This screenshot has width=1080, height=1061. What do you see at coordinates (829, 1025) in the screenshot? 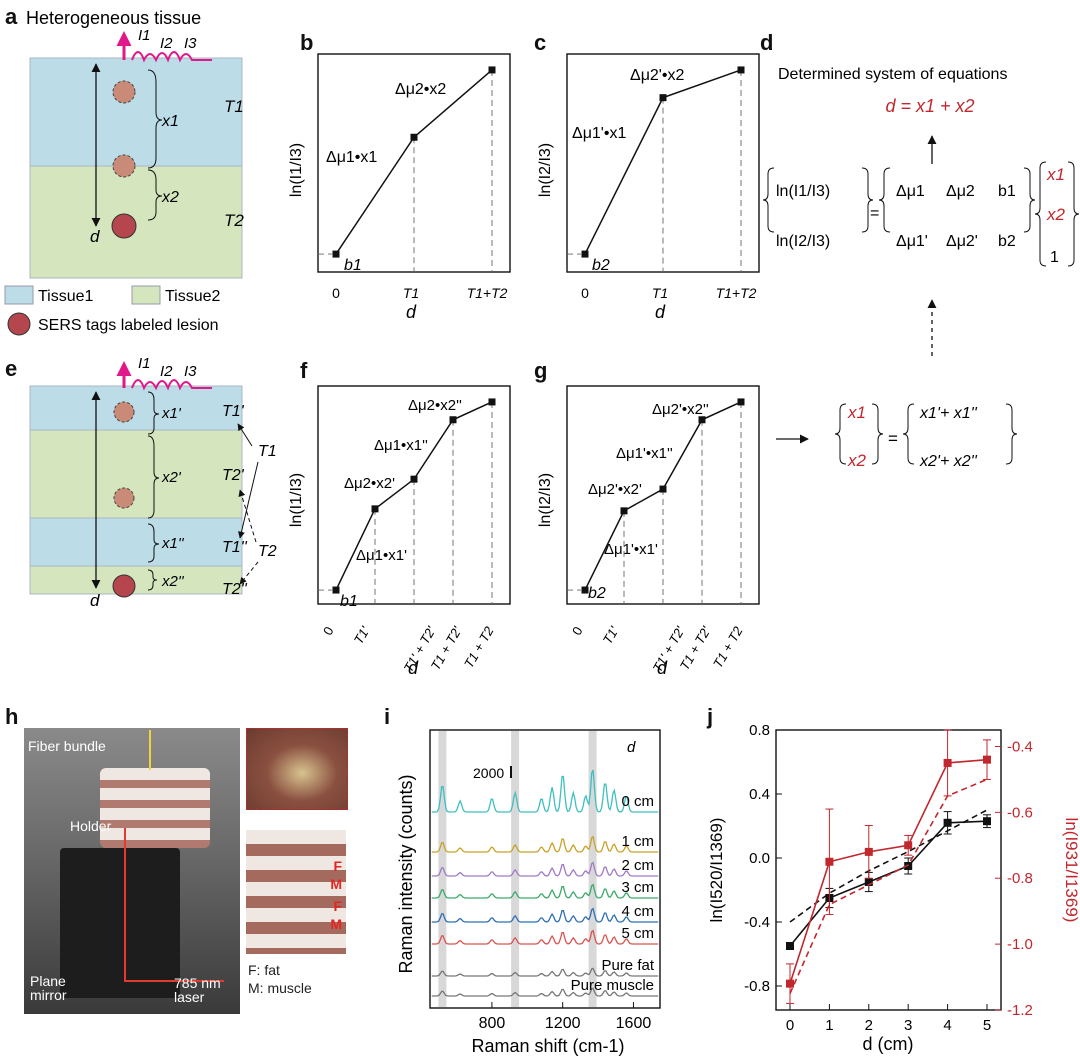
I see `plot-j-xtick: 1` at bounding box center [829, 1025].